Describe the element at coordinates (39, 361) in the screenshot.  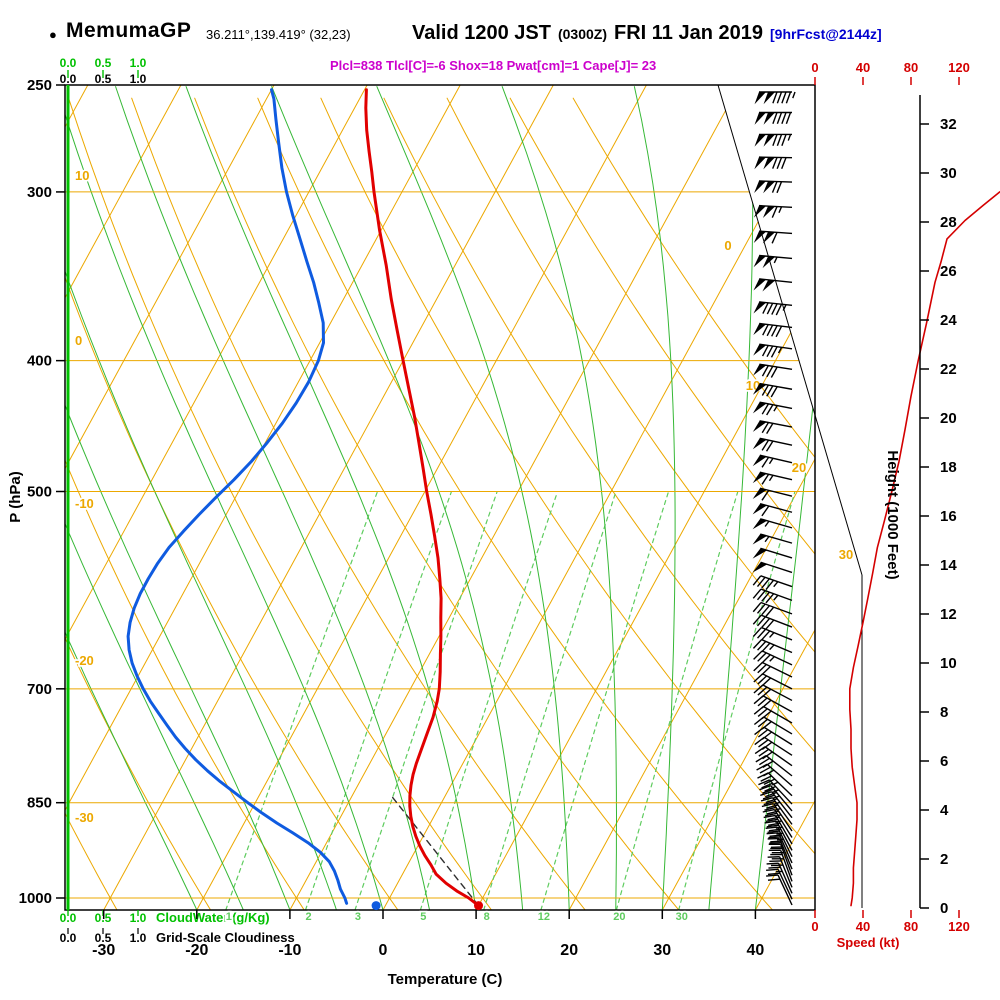
I see `svg-text: 400` at that location.